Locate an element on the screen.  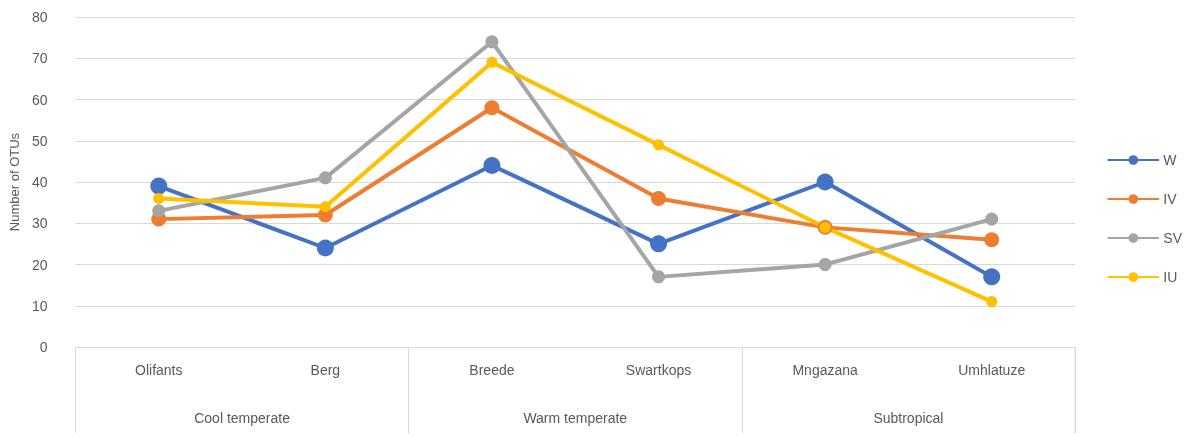
y-tick-label: 0 is located at coordinates (43, 347).